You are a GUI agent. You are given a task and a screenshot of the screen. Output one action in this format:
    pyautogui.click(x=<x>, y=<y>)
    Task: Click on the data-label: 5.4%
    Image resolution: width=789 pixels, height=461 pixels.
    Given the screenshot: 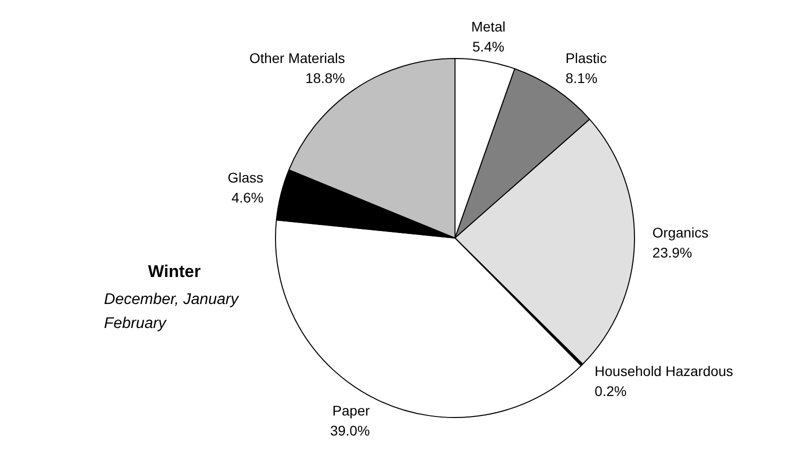 What is the action you would take?
    pyautogui.click(x=488, y=46)
    